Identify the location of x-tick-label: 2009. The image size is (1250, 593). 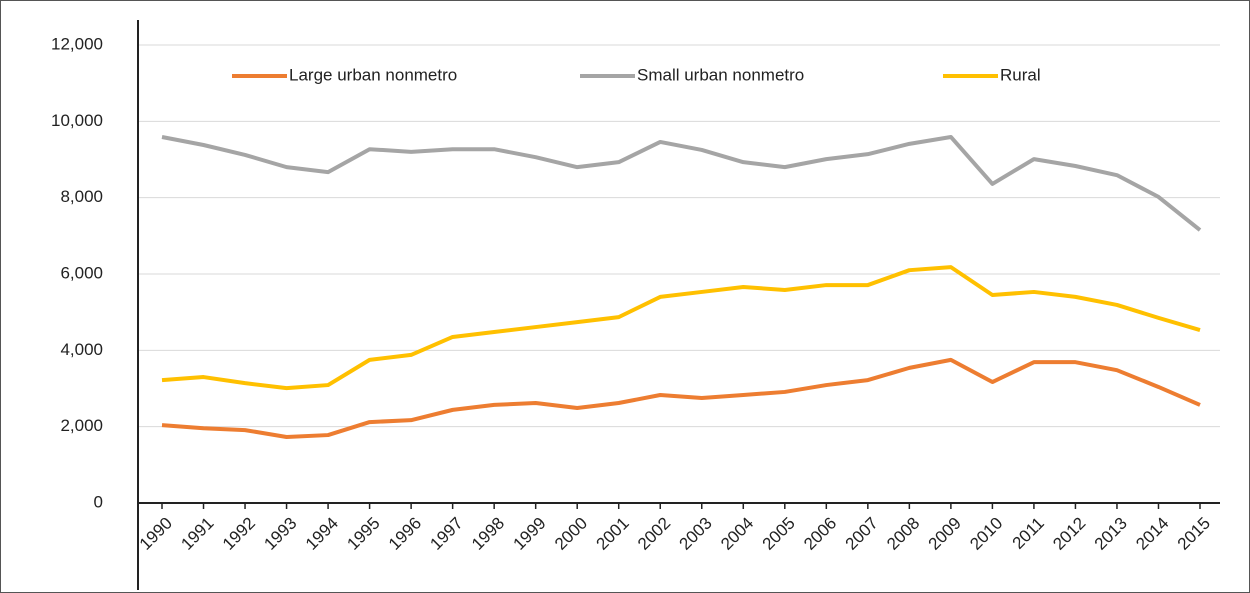
(945, 534).